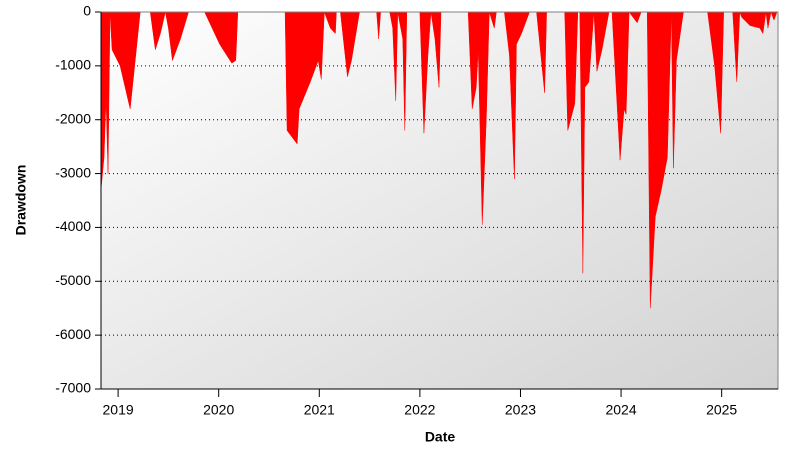 The image size is (812, 462). I want to click on y-tick-label: -5000, so click(73, 280).